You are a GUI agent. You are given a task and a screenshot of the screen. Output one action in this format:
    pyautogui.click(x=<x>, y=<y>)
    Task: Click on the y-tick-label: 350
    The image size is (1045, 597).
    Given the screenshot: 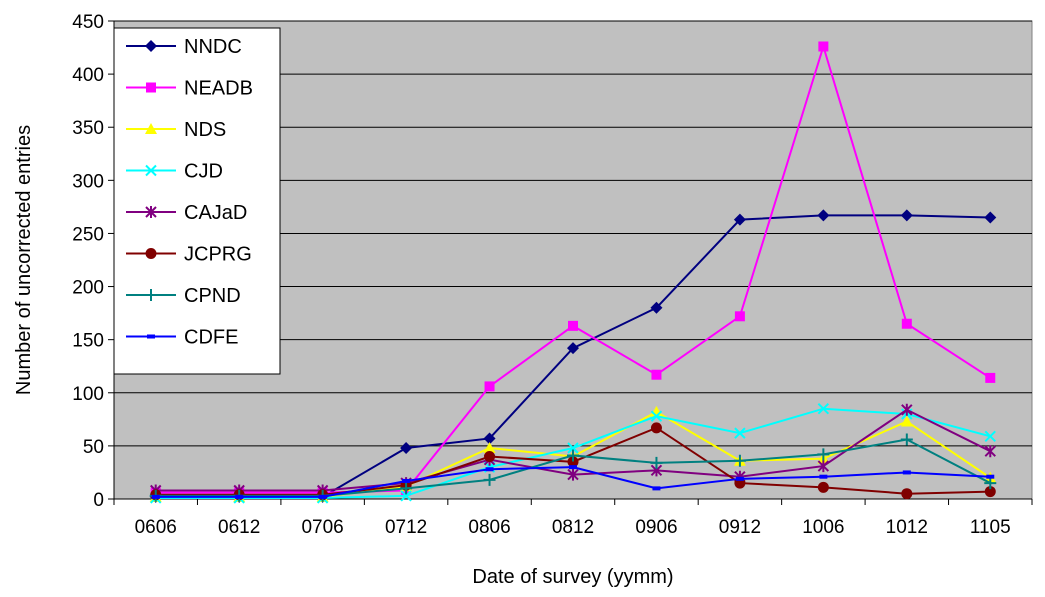 What is the action you would take?
    pyautogui.click(x=88, y=128)
    